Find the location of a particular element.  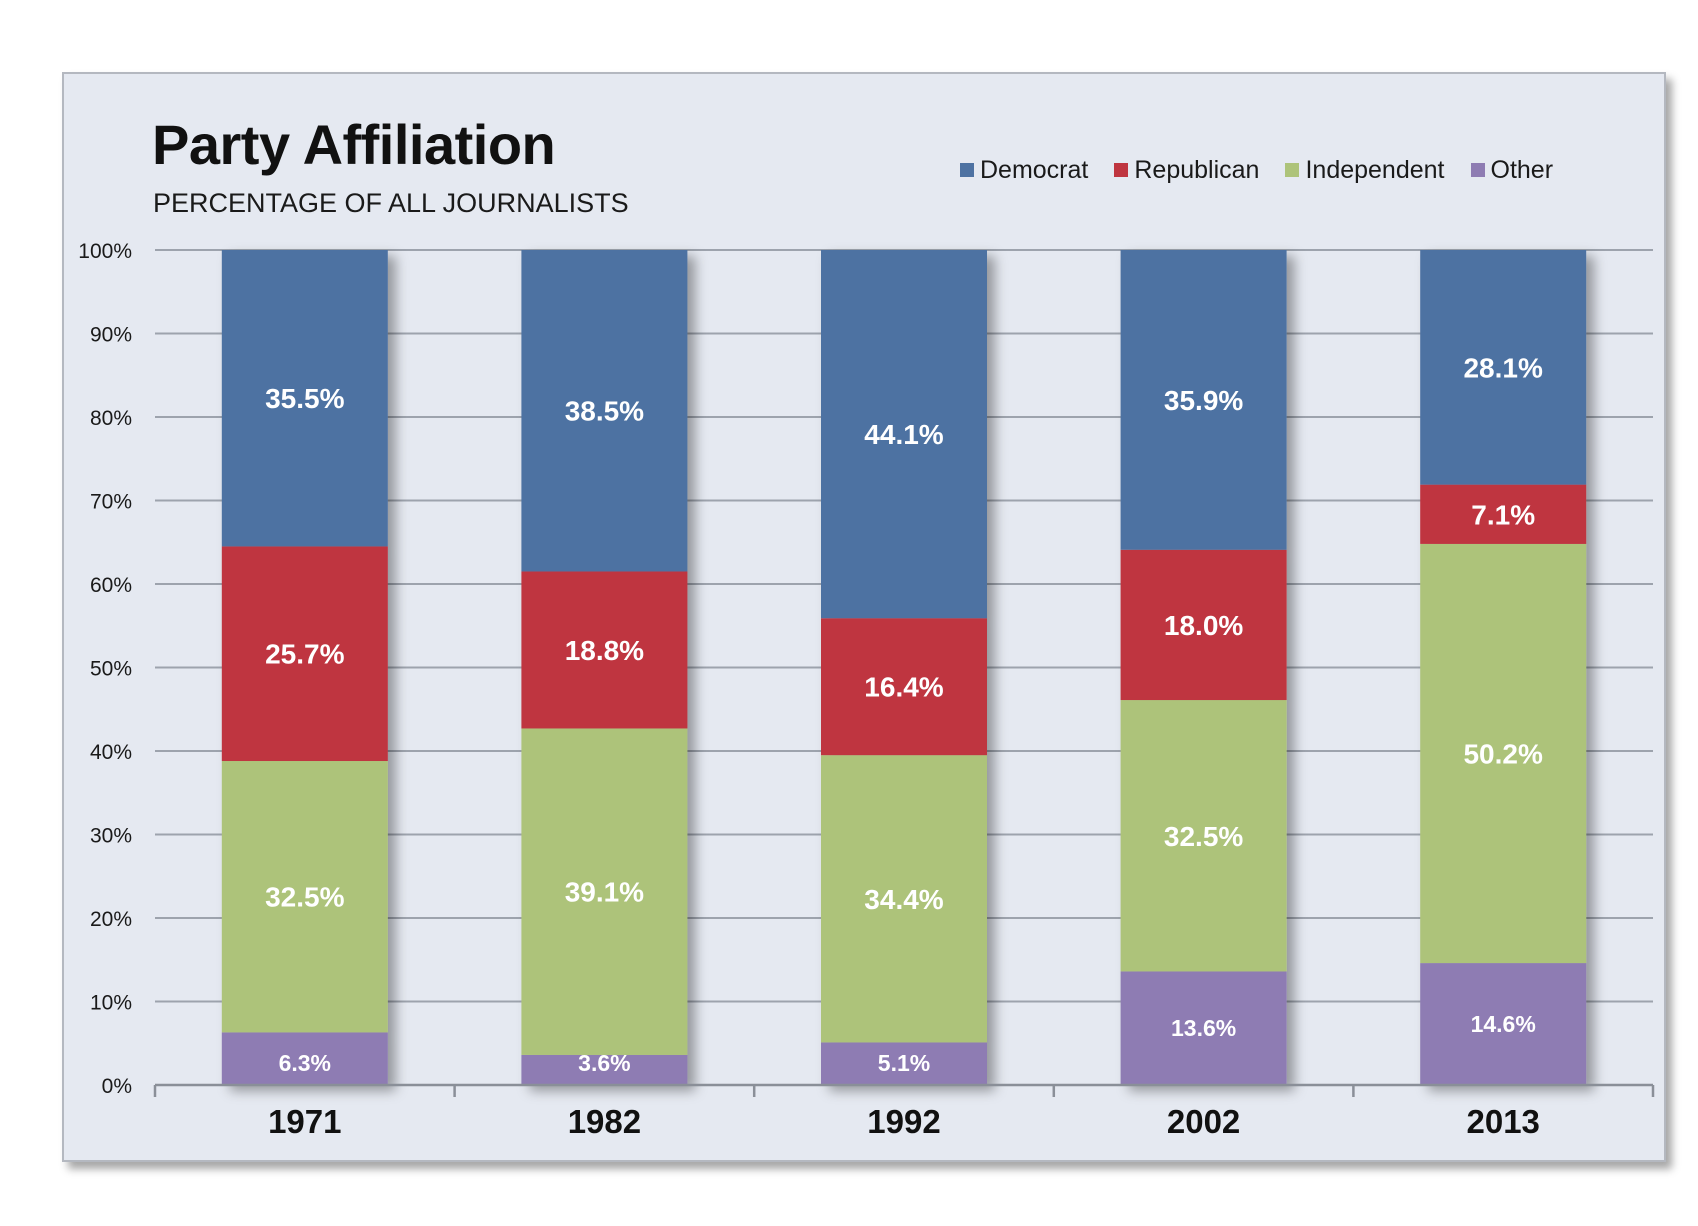

y-tick-label: 50% is located at coordinates (111, 669).